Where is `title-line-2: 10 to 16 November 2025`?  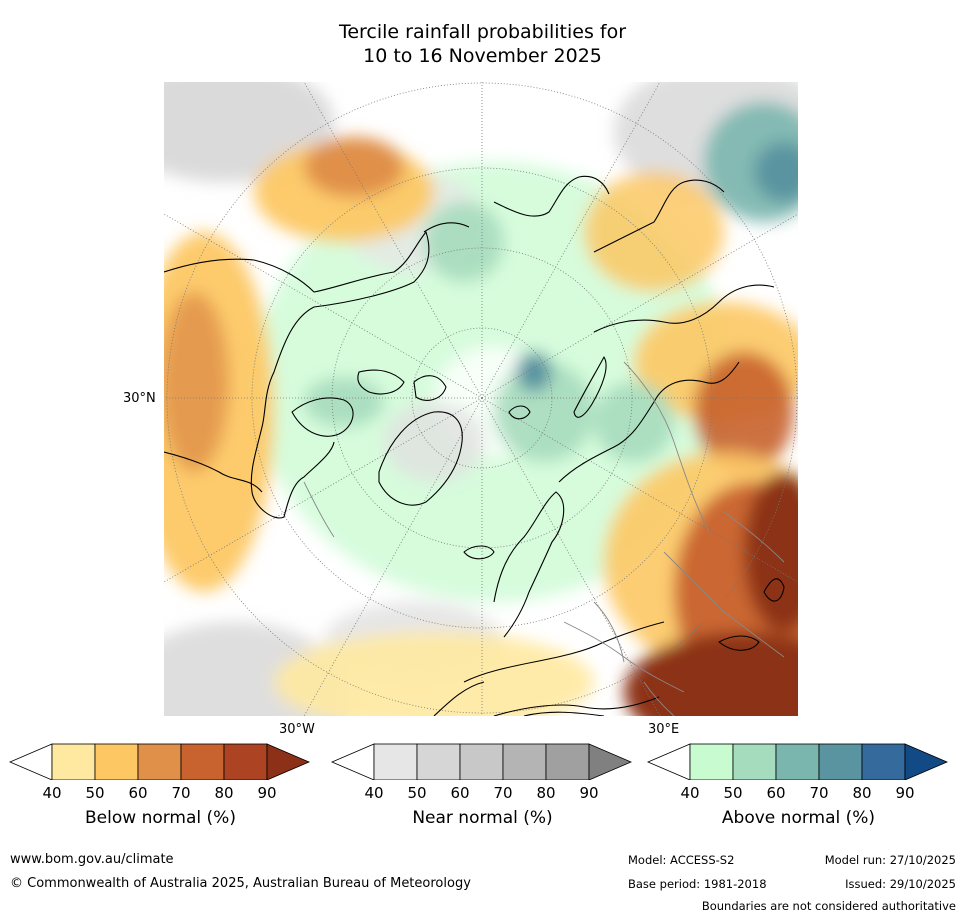
title-line-2: 10 to 16 November 2025 is located at coordinates (482, 56).